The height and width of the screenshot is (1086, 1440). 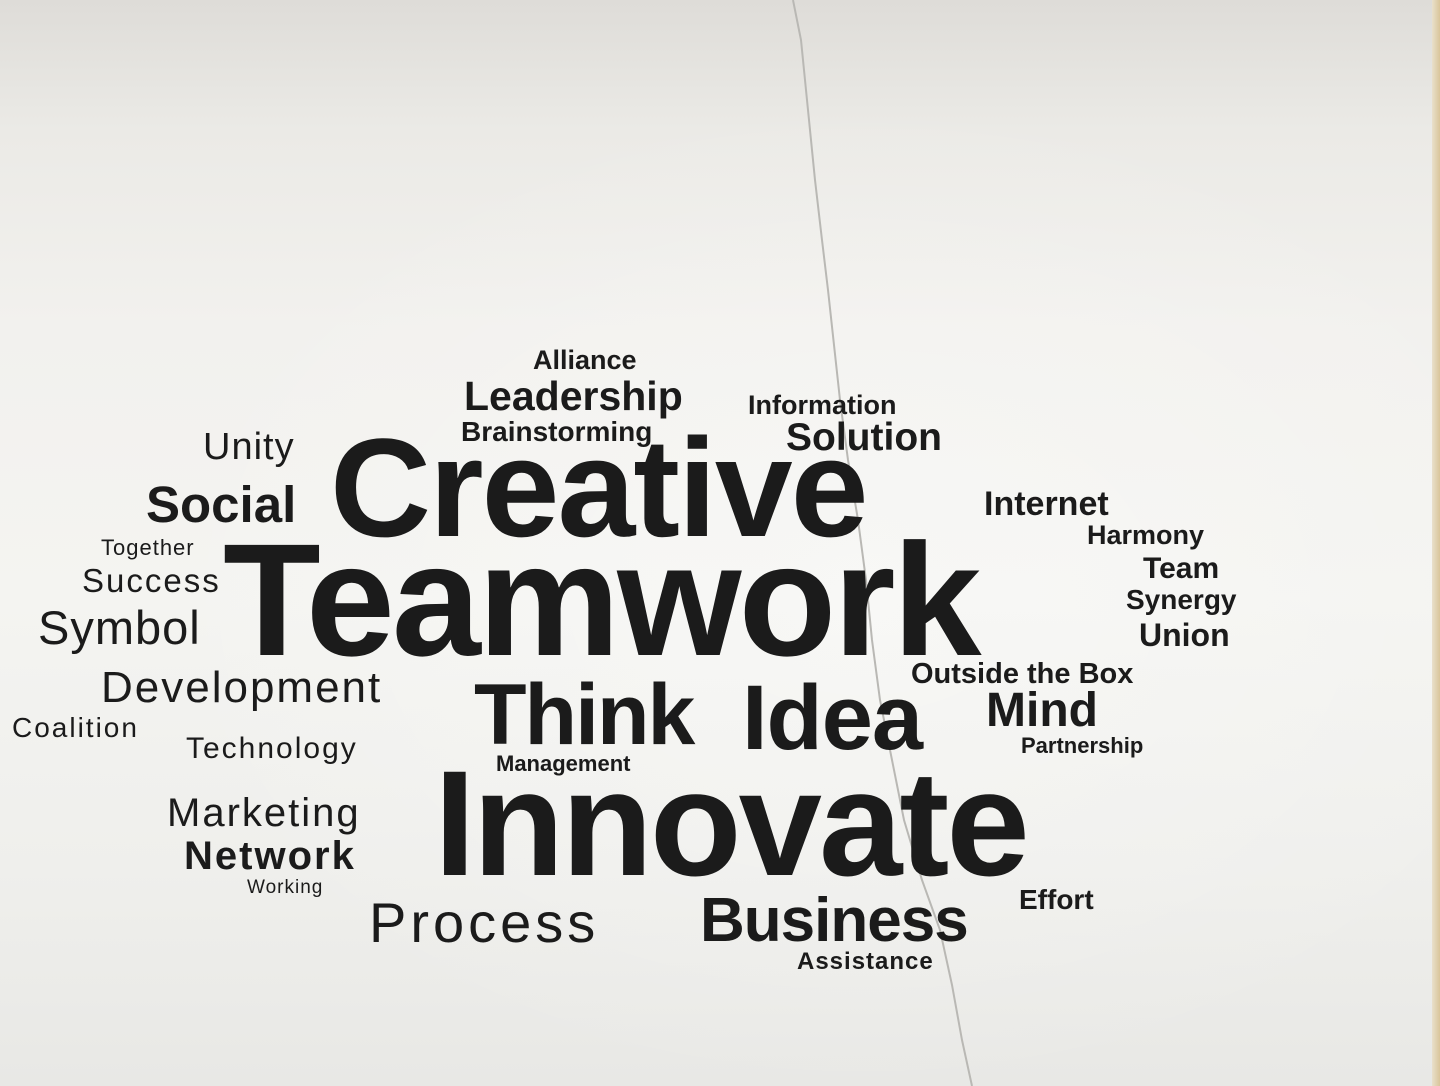 I want to click on word-leadership: Leadership, so click(x=573, y=396).